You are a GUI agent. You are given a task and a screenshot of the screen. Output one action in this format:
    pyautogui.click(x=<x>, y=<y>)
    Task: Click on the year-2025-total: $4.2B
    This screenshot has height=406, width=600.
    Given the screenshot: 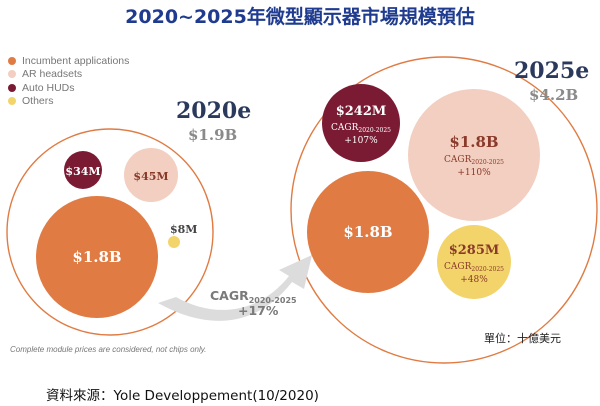 What is the action you would take?
    pyautogui.click(x=554, y=95)
    